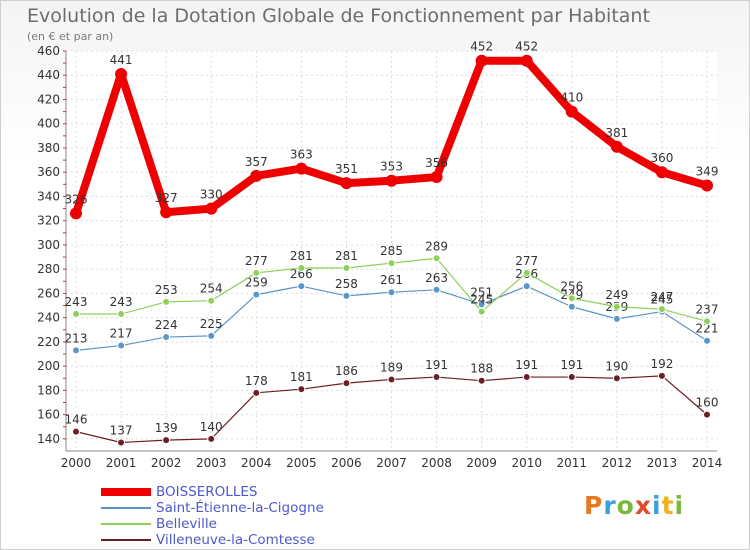  What do you see at coordinates (48, 415) in the screenshot?
I see `y-tick-label: 160` at bounding box center [48, 415].